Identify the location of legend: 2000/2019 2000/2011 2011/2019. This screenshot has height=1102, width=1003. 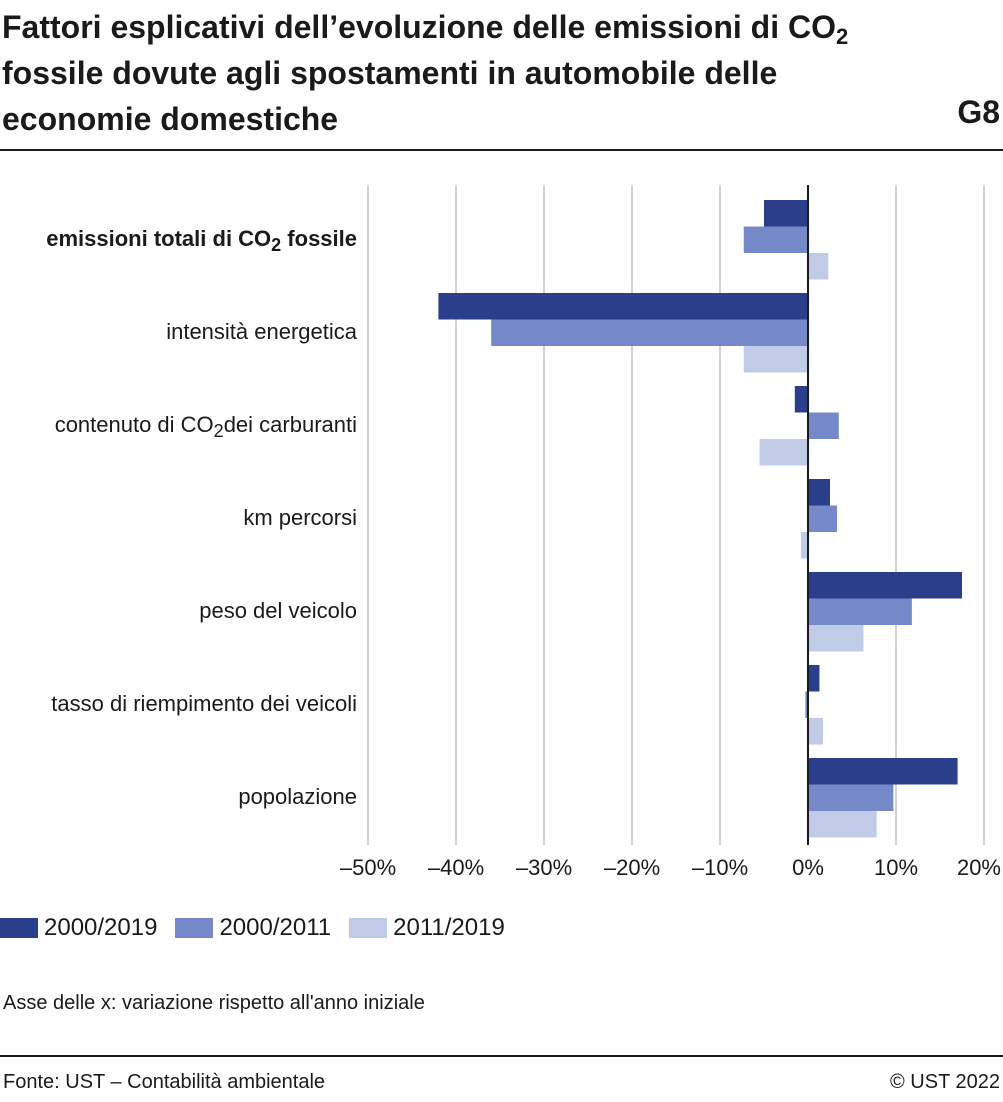
(261, 928).